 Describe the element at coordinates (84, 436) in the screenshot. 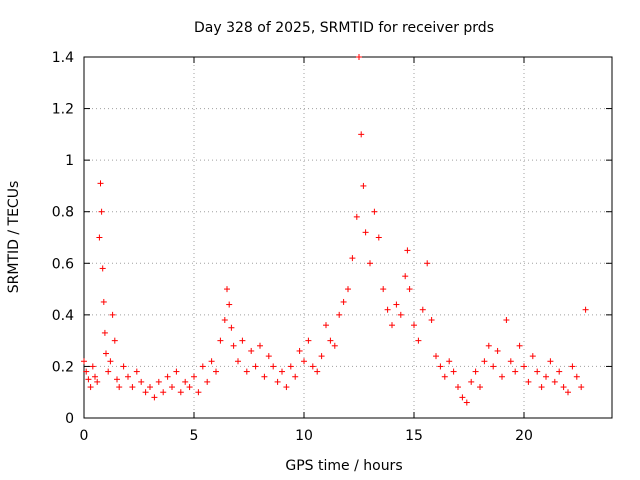

I see `x-tick-label: 0` at that location.